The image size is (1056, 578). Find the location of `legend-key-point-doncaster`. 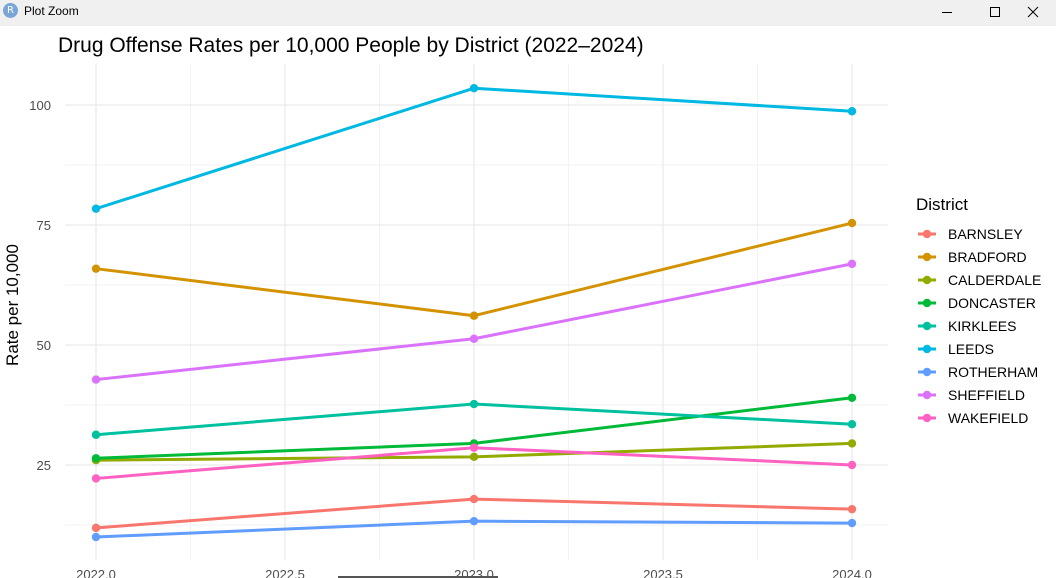

legend-key-point-doncaster is located at coordinates (927, 303).